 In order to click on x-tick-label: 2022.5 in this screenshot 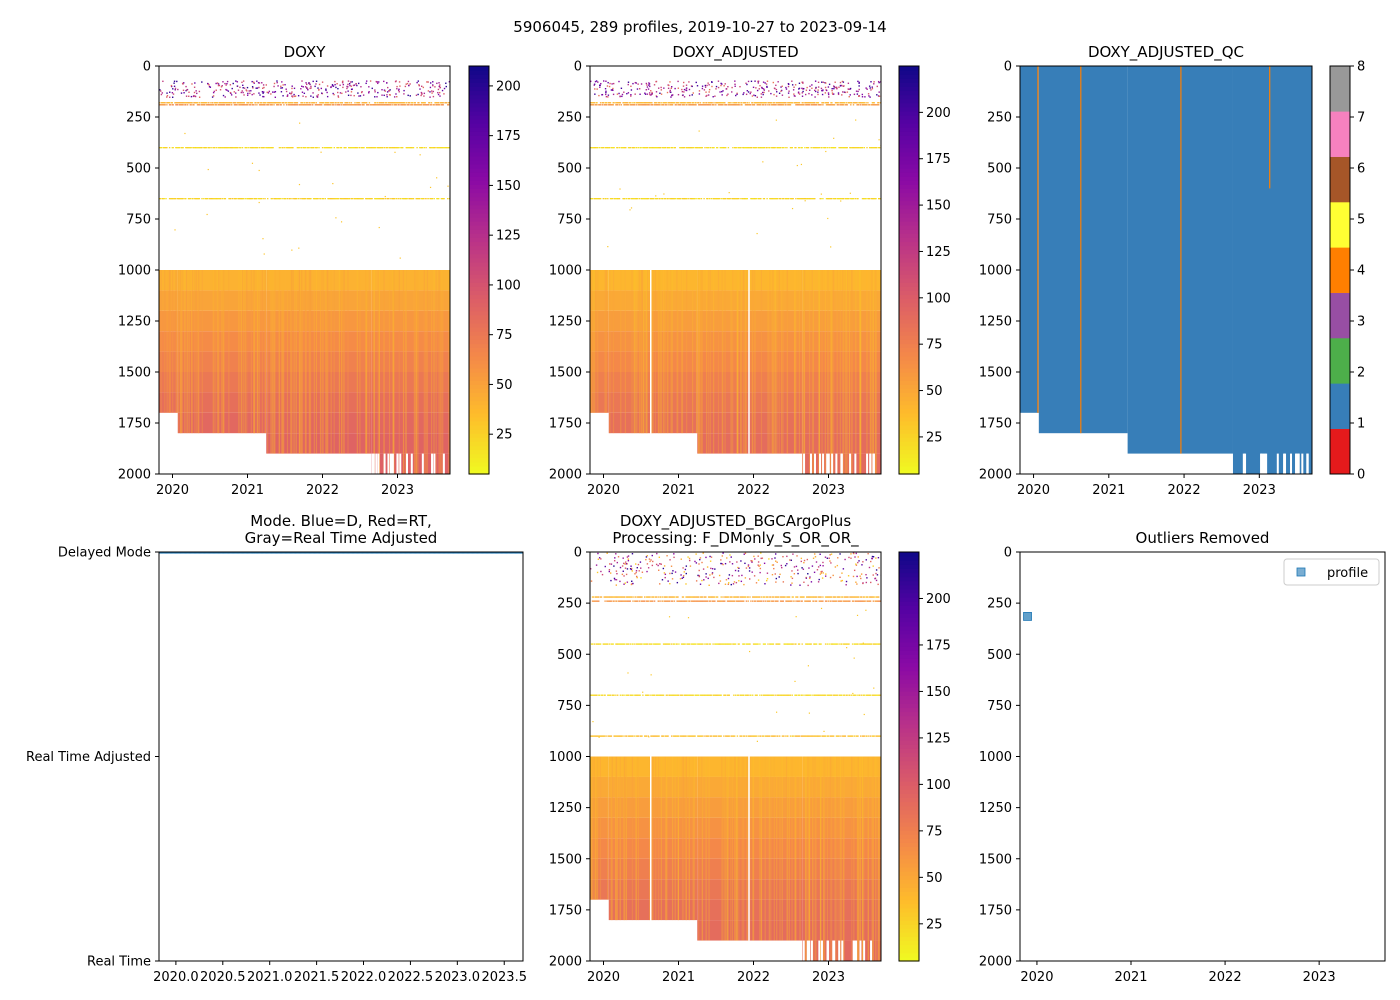, I will do `click(411, 977)`.